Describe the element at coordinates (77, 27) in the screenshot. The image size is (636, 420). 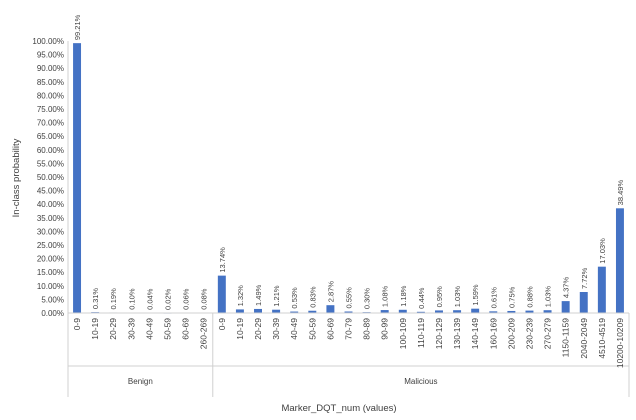
I see `data-label: 99.21%` at that location.